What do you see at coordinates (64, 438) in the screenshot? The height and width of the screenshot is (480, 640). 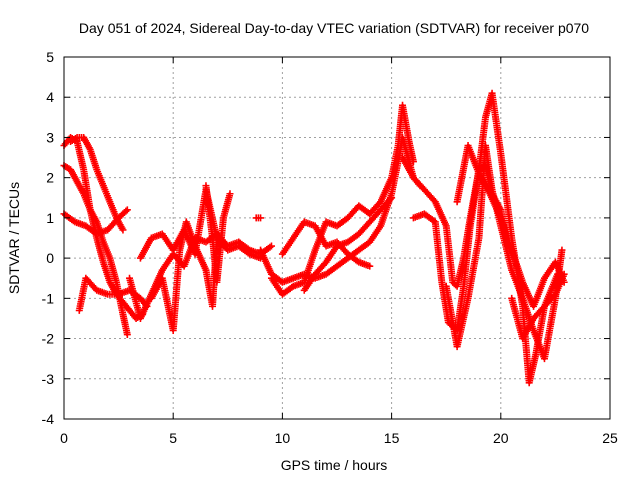 I see `x-tick-label: 0` at bounding box center [64, 438].